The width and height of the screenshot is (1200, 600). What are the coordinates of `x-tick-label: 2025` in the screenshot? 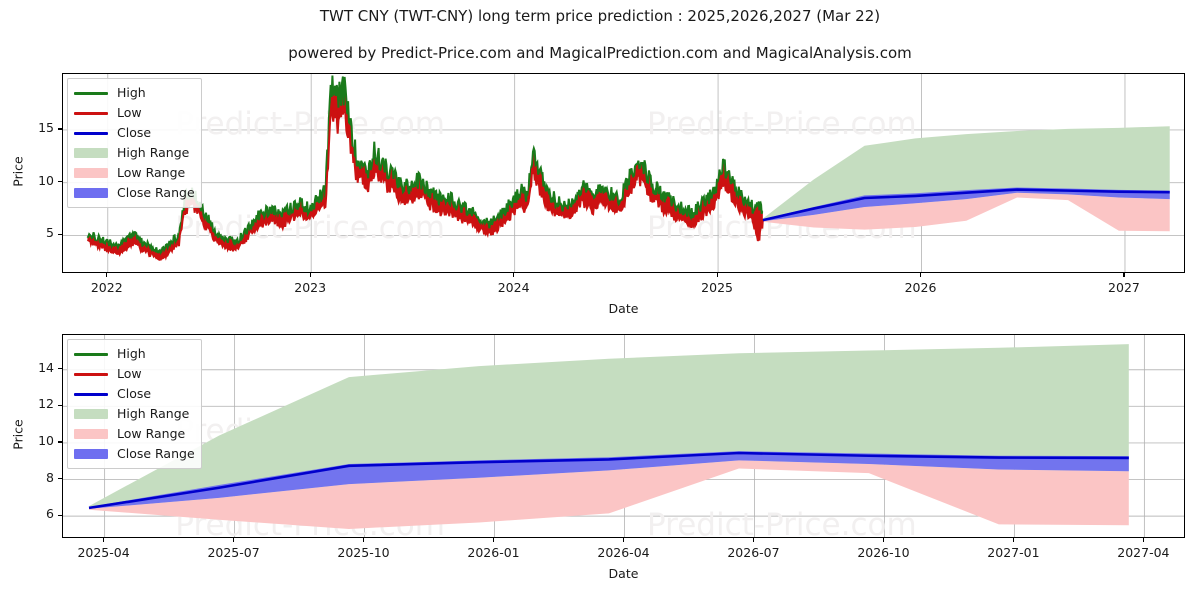 It's located at (717, 287).